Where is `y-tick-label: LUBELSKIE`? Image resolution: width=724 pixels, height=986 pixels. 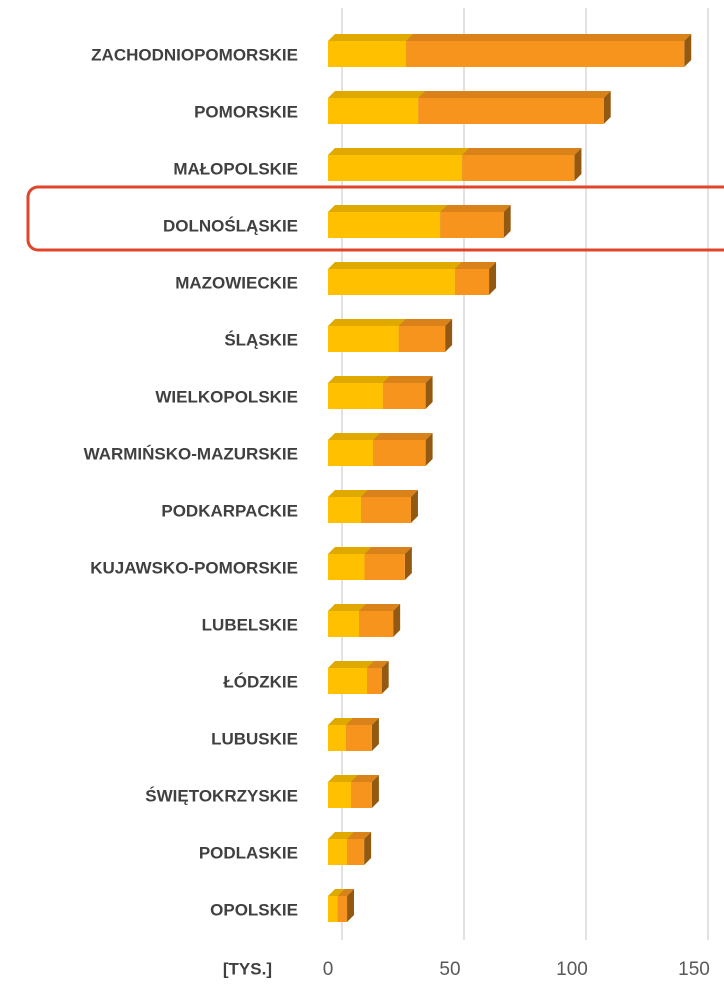 y-tick-label: LUBELSKIE is located at coordinates (250, 624).